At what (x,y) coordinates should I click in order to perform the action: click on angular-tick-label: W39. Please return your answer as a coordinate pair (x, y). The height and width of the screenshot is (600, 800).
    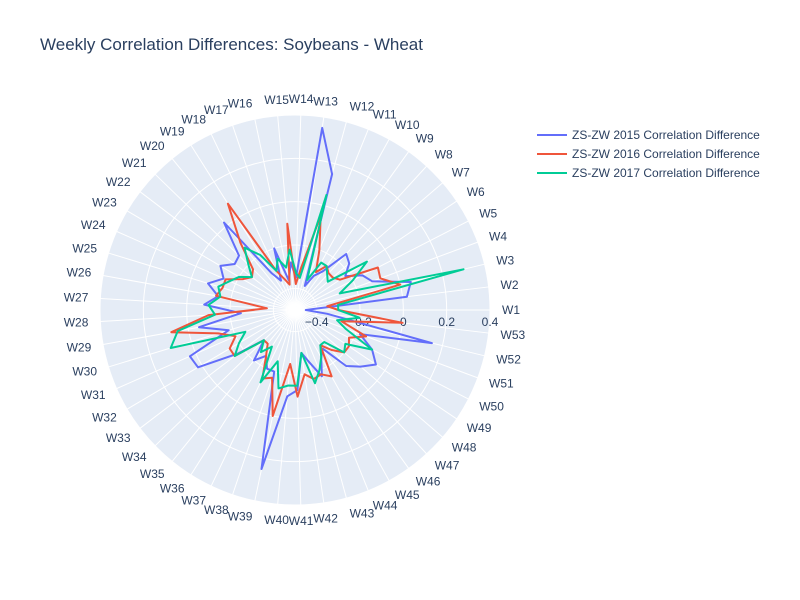
    Looking at the image, I should click on (240, 517).